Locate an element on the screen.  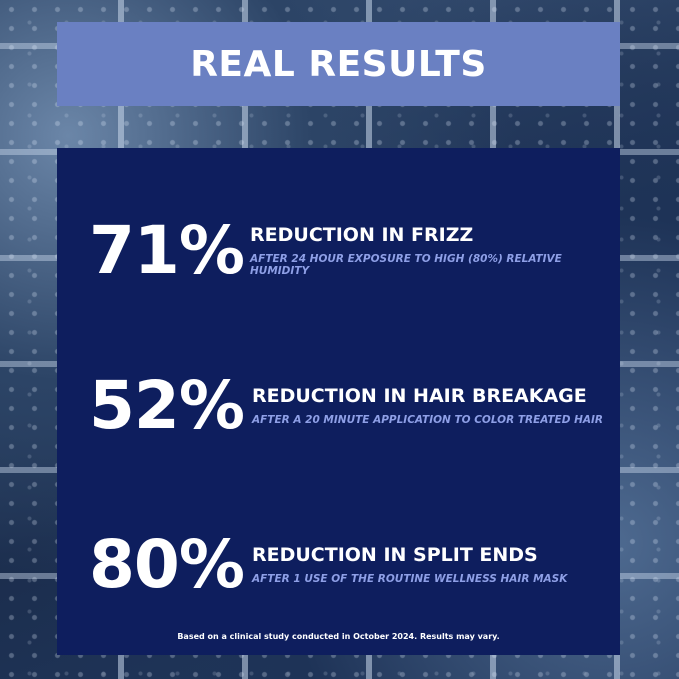
header-band: REAL RESULTS is located at coordinates (338, 64).